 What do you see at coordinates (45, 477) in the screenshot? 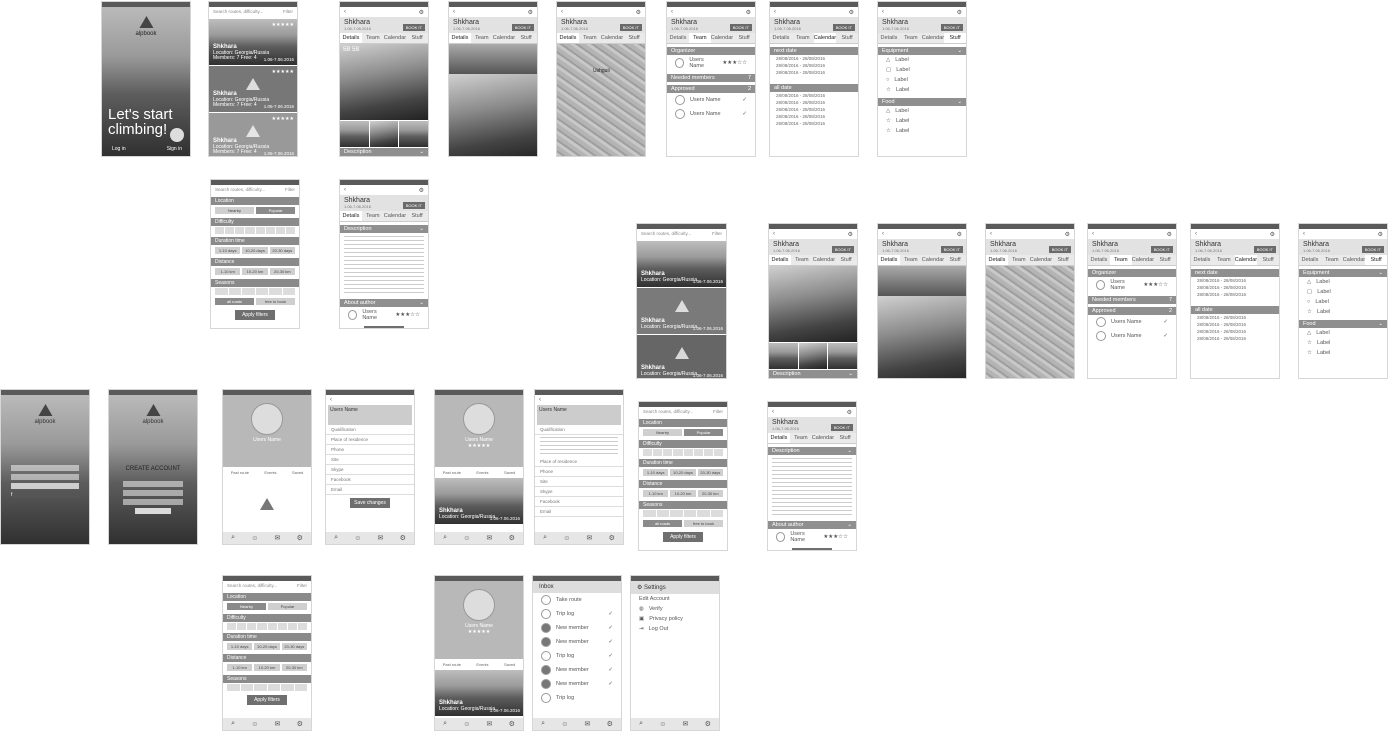
I see `password-field` at bounding box center [45, 477].